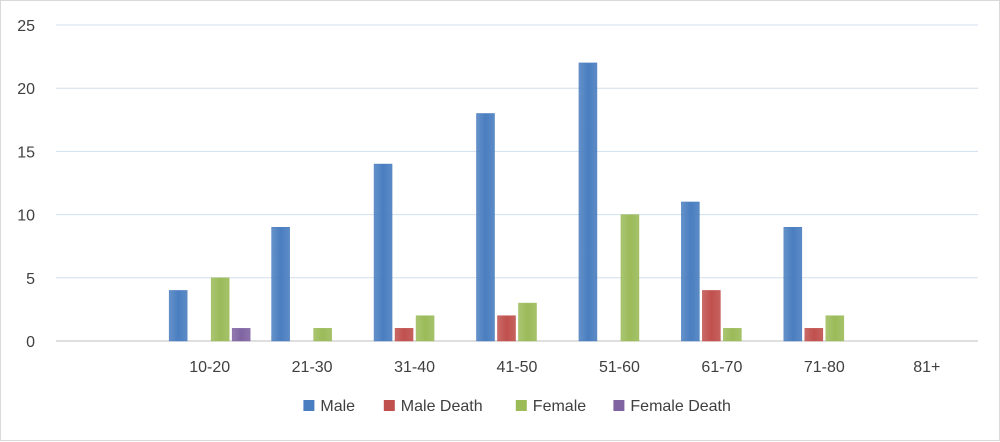 This screenshot has height=442, width=1000. I want to click on legend-label: Female, so click(559, 406).